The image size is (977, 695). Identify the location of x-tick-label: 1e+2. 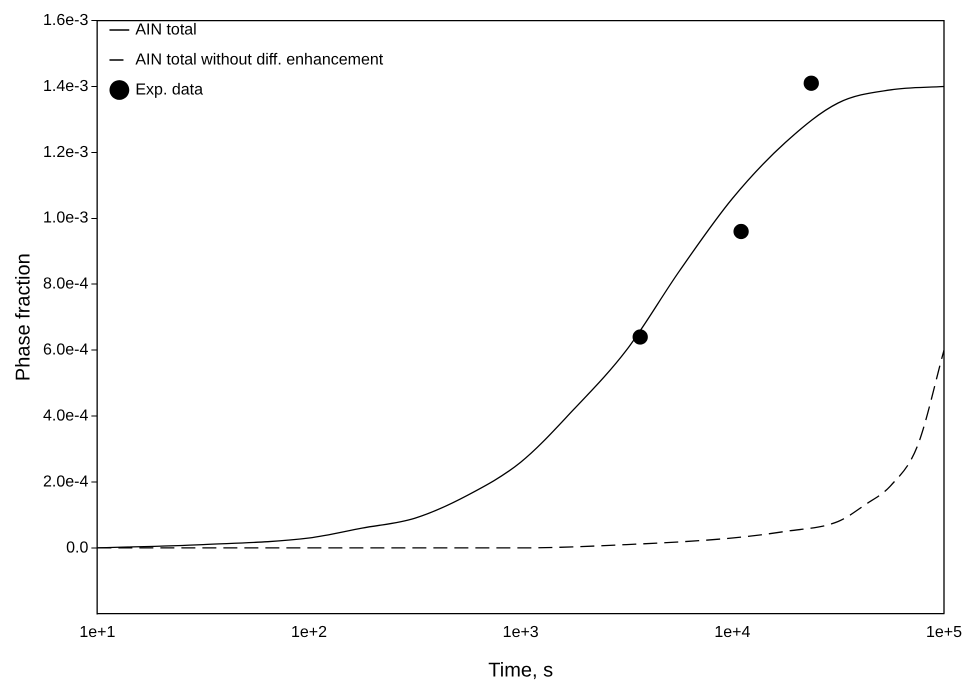
(309, 632).